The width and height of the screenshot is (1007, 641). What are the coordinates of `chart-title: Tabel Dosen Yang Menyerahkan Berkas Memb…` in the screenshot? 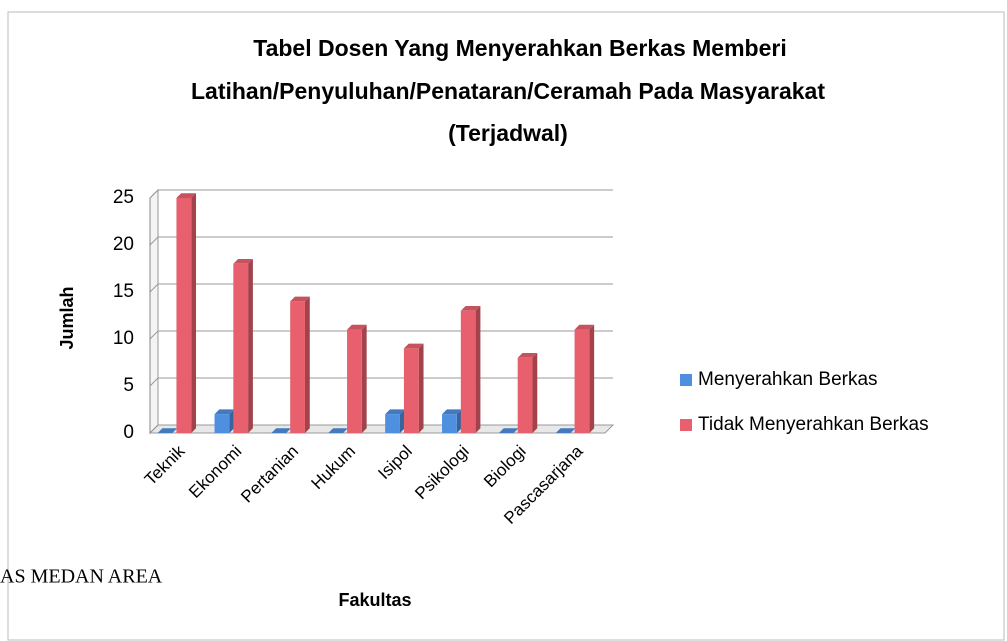 It's located at (519, 48).